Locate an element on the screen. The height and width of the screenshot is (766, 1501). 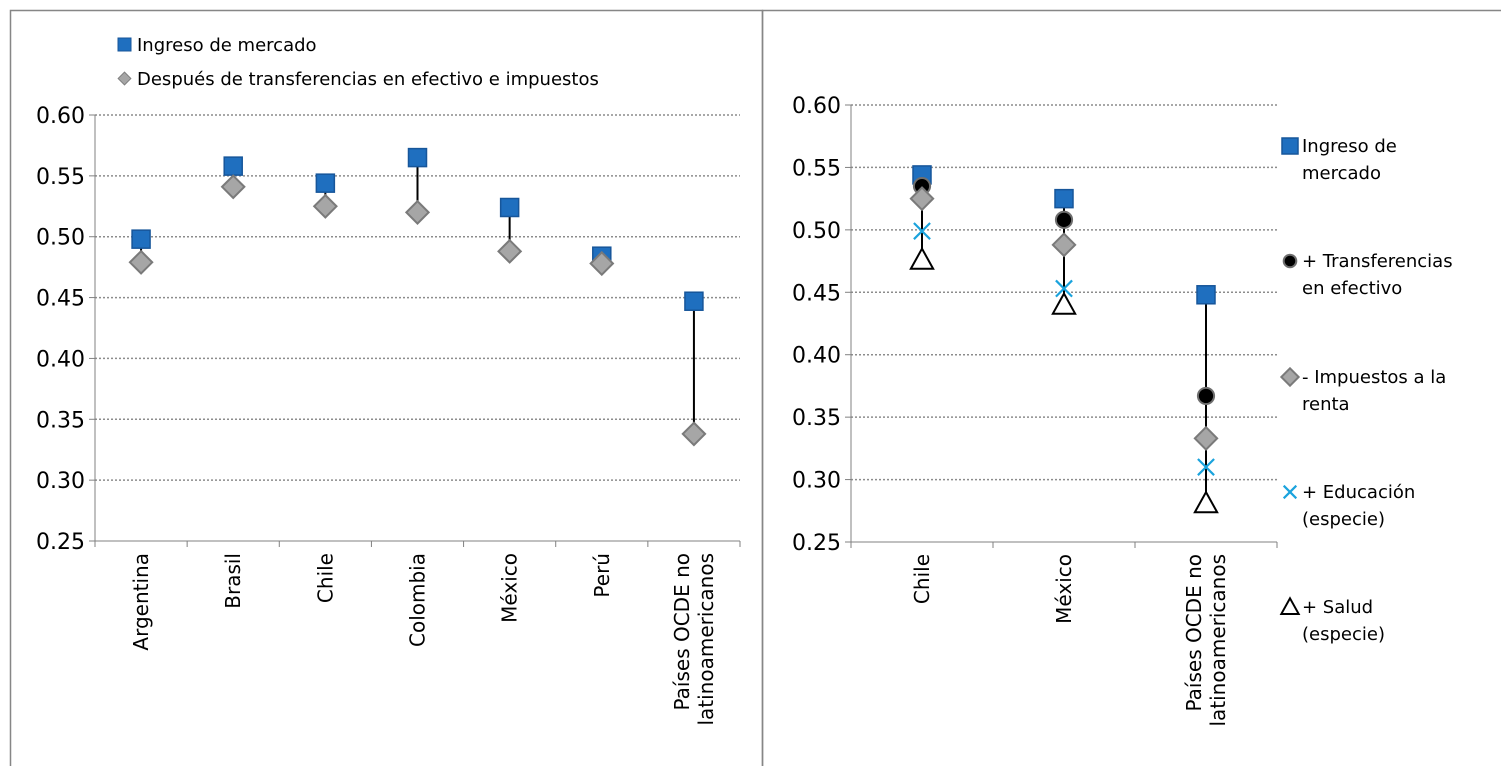
legend-label: + Educación is located at coordinates (1358, 492).